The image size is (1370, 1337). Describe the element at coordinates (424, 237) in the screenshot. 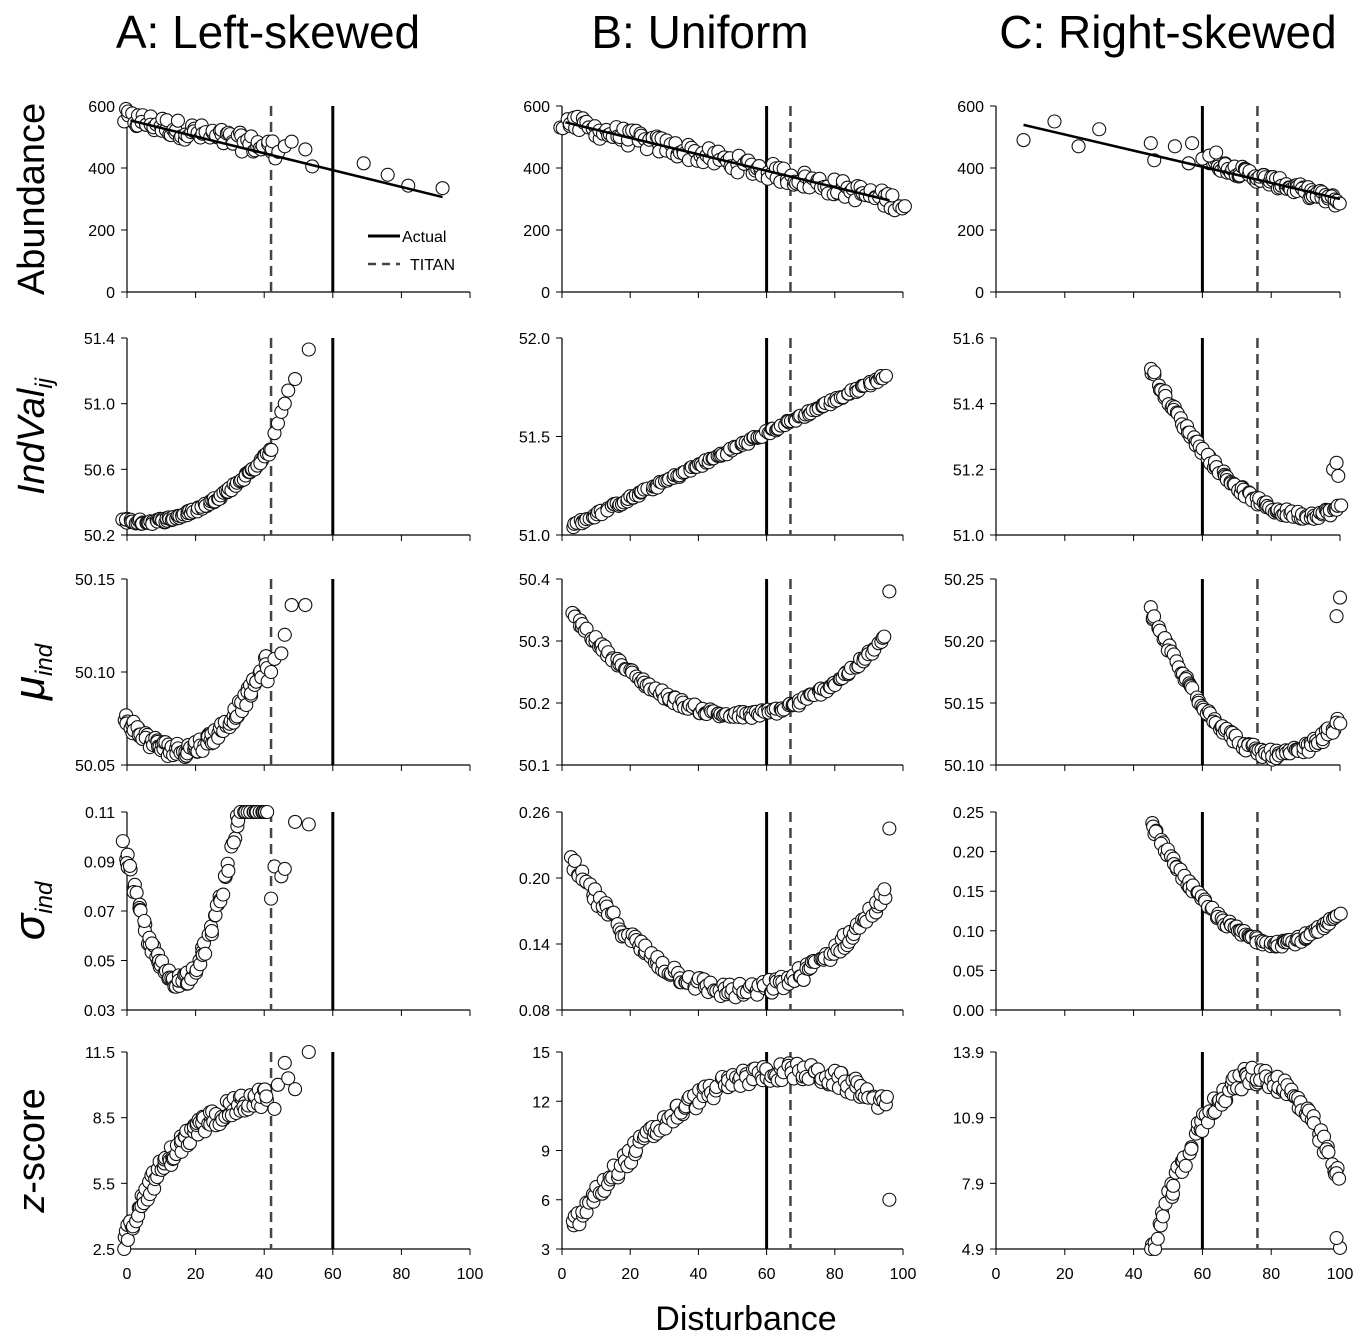

I see `legend-actual-label: Actual` at that location.